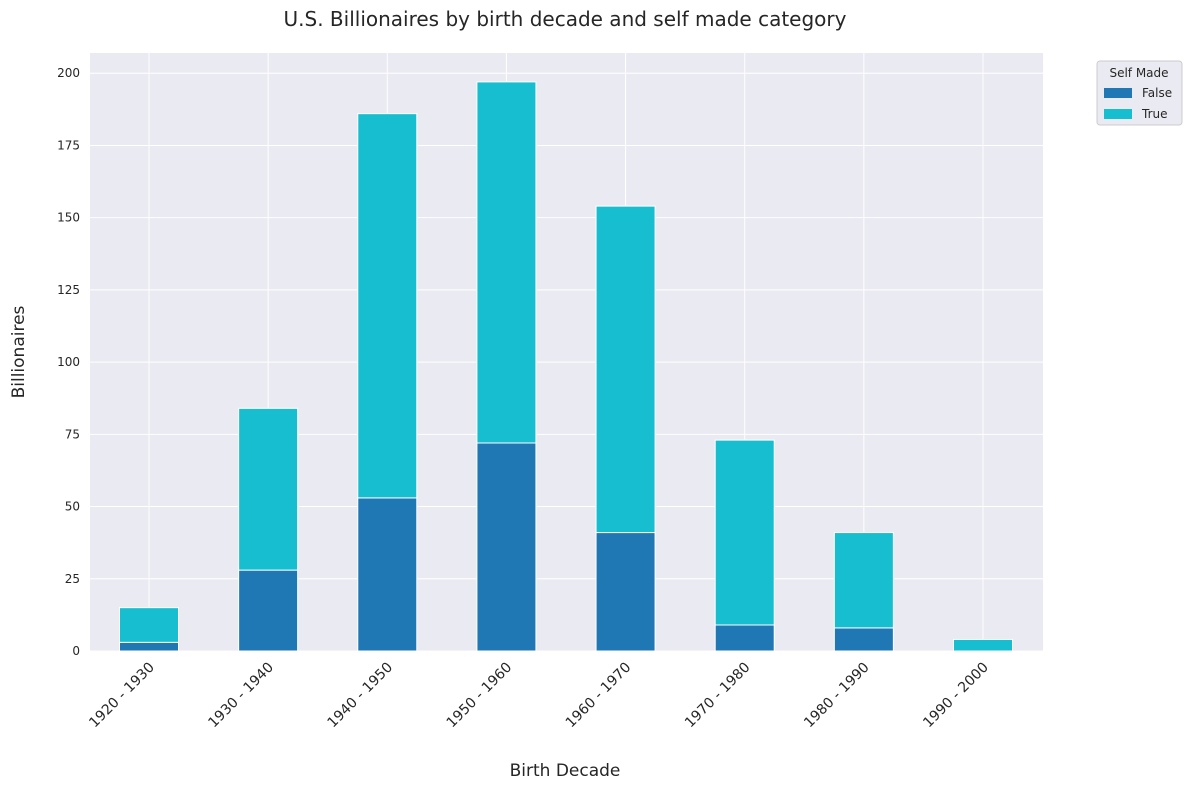 Image resolution: width=1191 pixels, height=794 pixels. I want to click on y-tick-label: 150, so click(68, 218).